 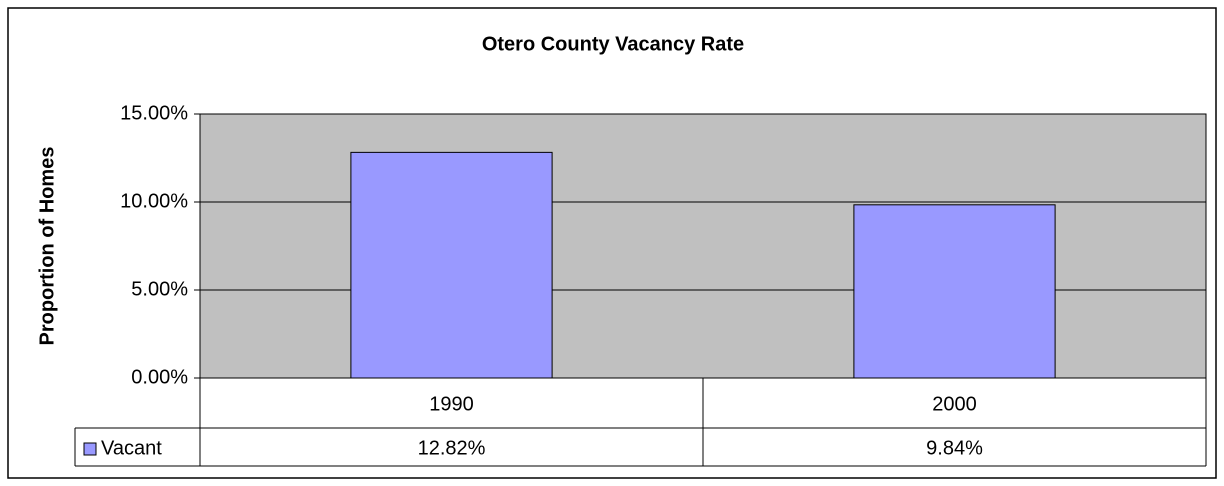 What do you see at coordinates (451, 404) in the screenshot?
I see `x-tick-label: 1990` at bounding box center [451, 404].